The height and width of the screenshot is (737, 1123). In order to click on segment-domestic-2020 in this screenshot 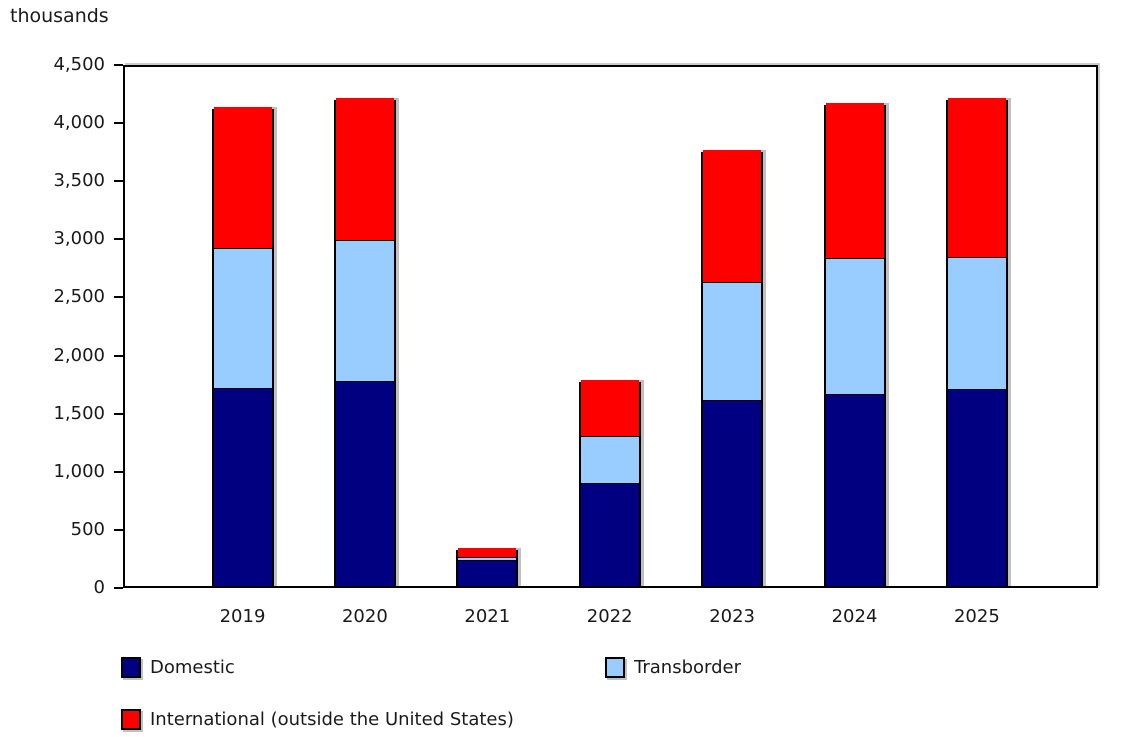, I will do `click(364, 483)`.